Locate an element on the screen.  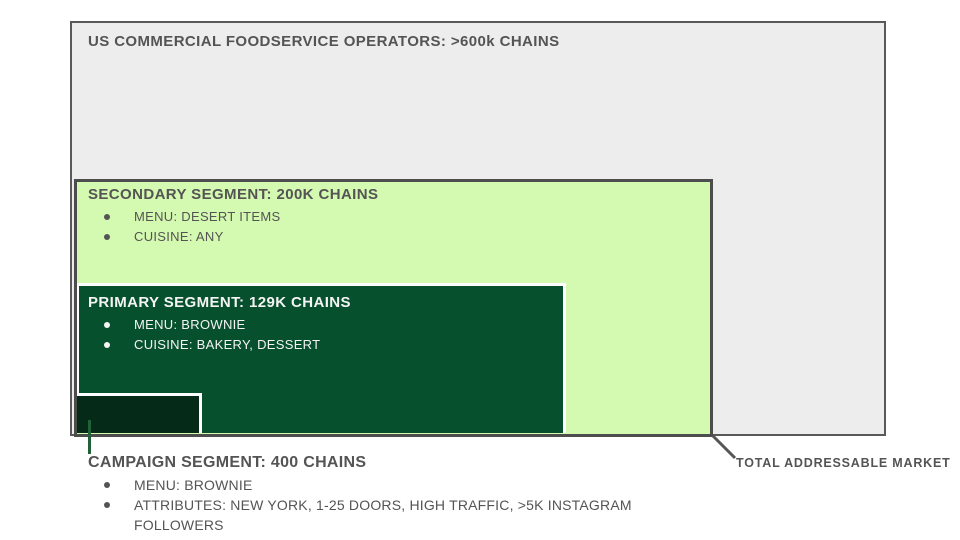
secondary-segment-title: SECONDARY SEGMENT: 200K CHAINS is located at coordinates (233, 194).